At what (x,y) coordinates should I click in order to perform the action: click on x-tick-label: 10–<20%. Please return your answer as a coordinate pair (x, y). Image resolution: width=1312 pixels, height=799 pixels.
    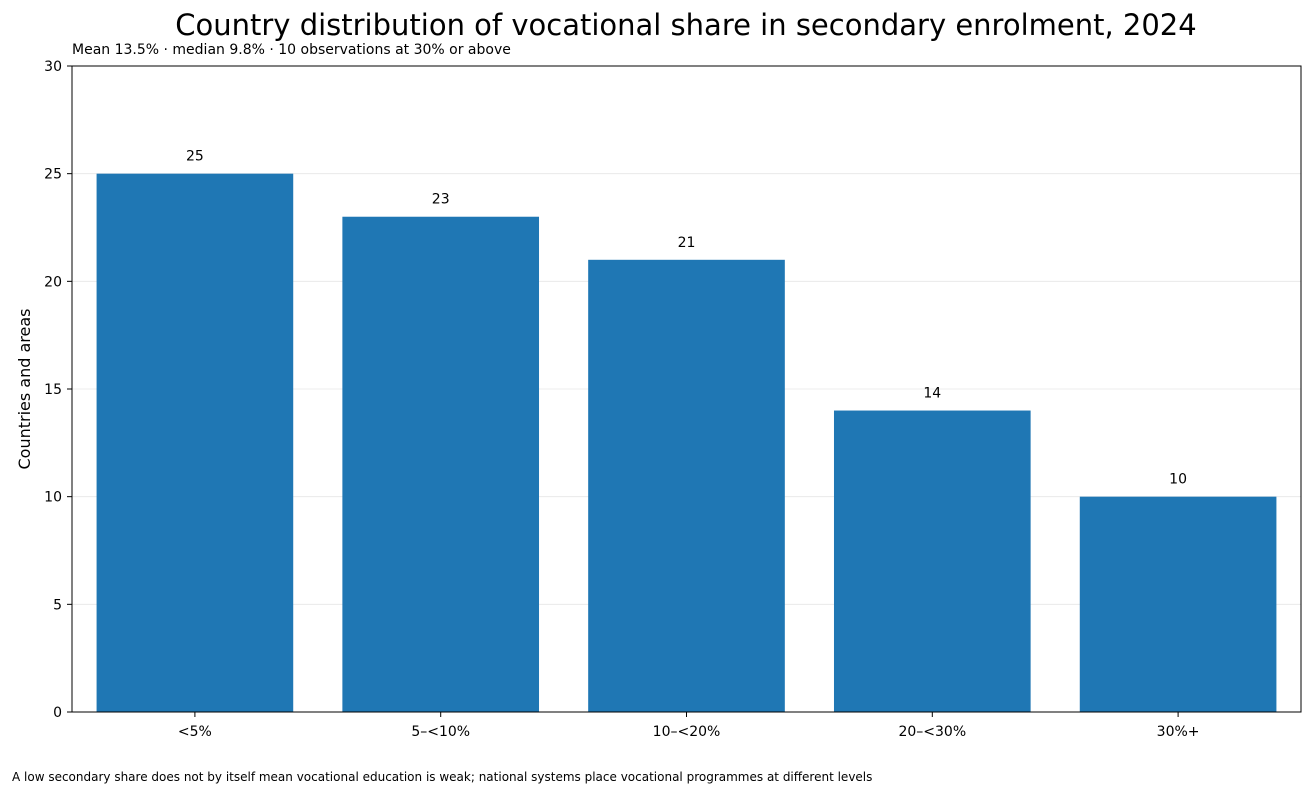
    Looking at the image, I should click on (687, 732).